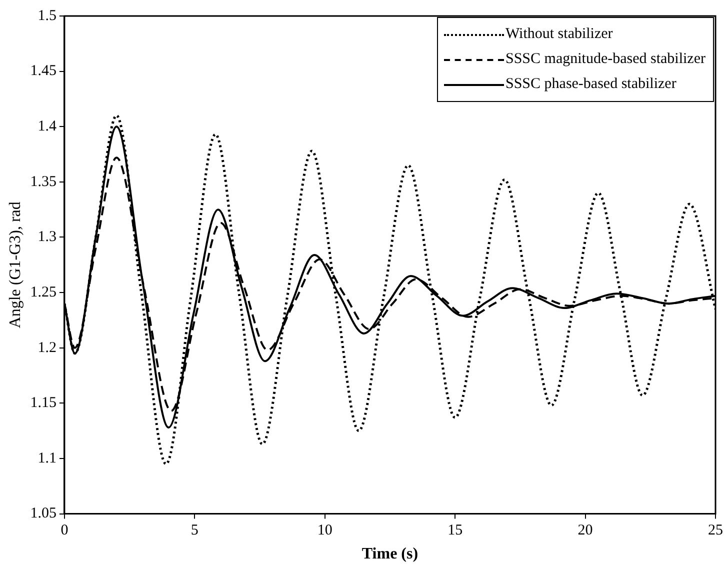  Describe the element at coordinates (390, 554) in the screenshot. I see `x-axis-title: Time (s)` at that location.